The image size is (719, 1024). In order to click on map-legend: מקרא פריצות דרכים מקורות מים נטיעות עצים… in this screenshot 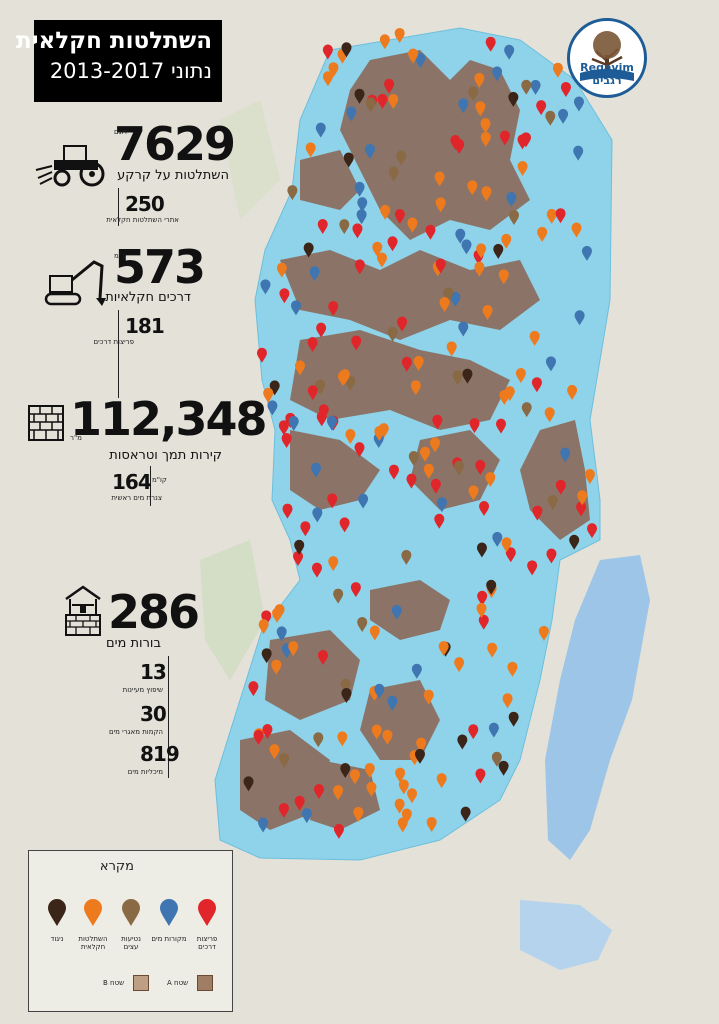, I will do `click(130, 931)`.